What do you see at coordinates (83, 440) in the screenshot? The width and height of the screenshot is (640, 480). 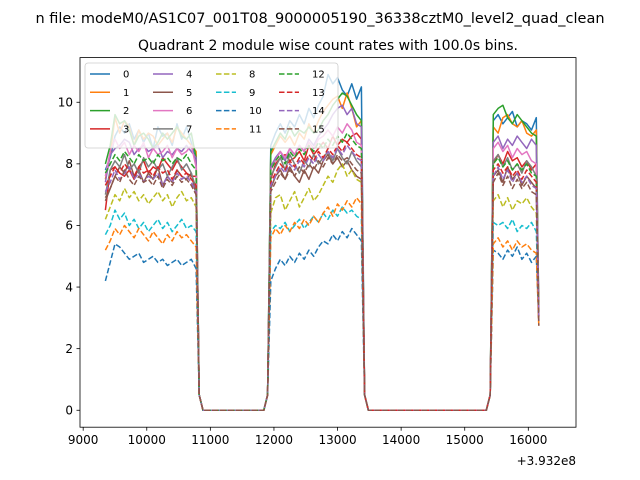 I see `x-tick-label: 9000` at bounding box center [83, 440].